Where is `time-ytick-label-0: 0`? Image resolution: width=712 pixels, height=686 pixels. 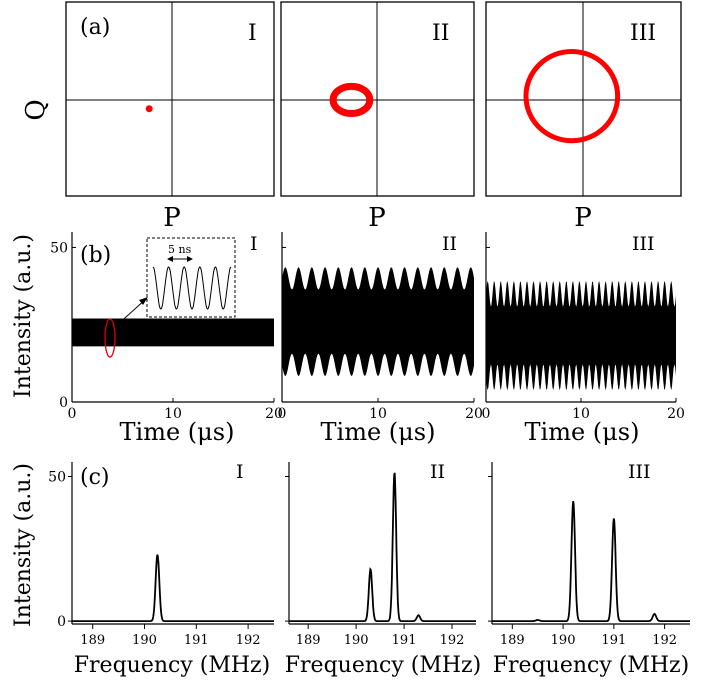 time-ytick-label-0: 0 is located at coordinates (63, 403).